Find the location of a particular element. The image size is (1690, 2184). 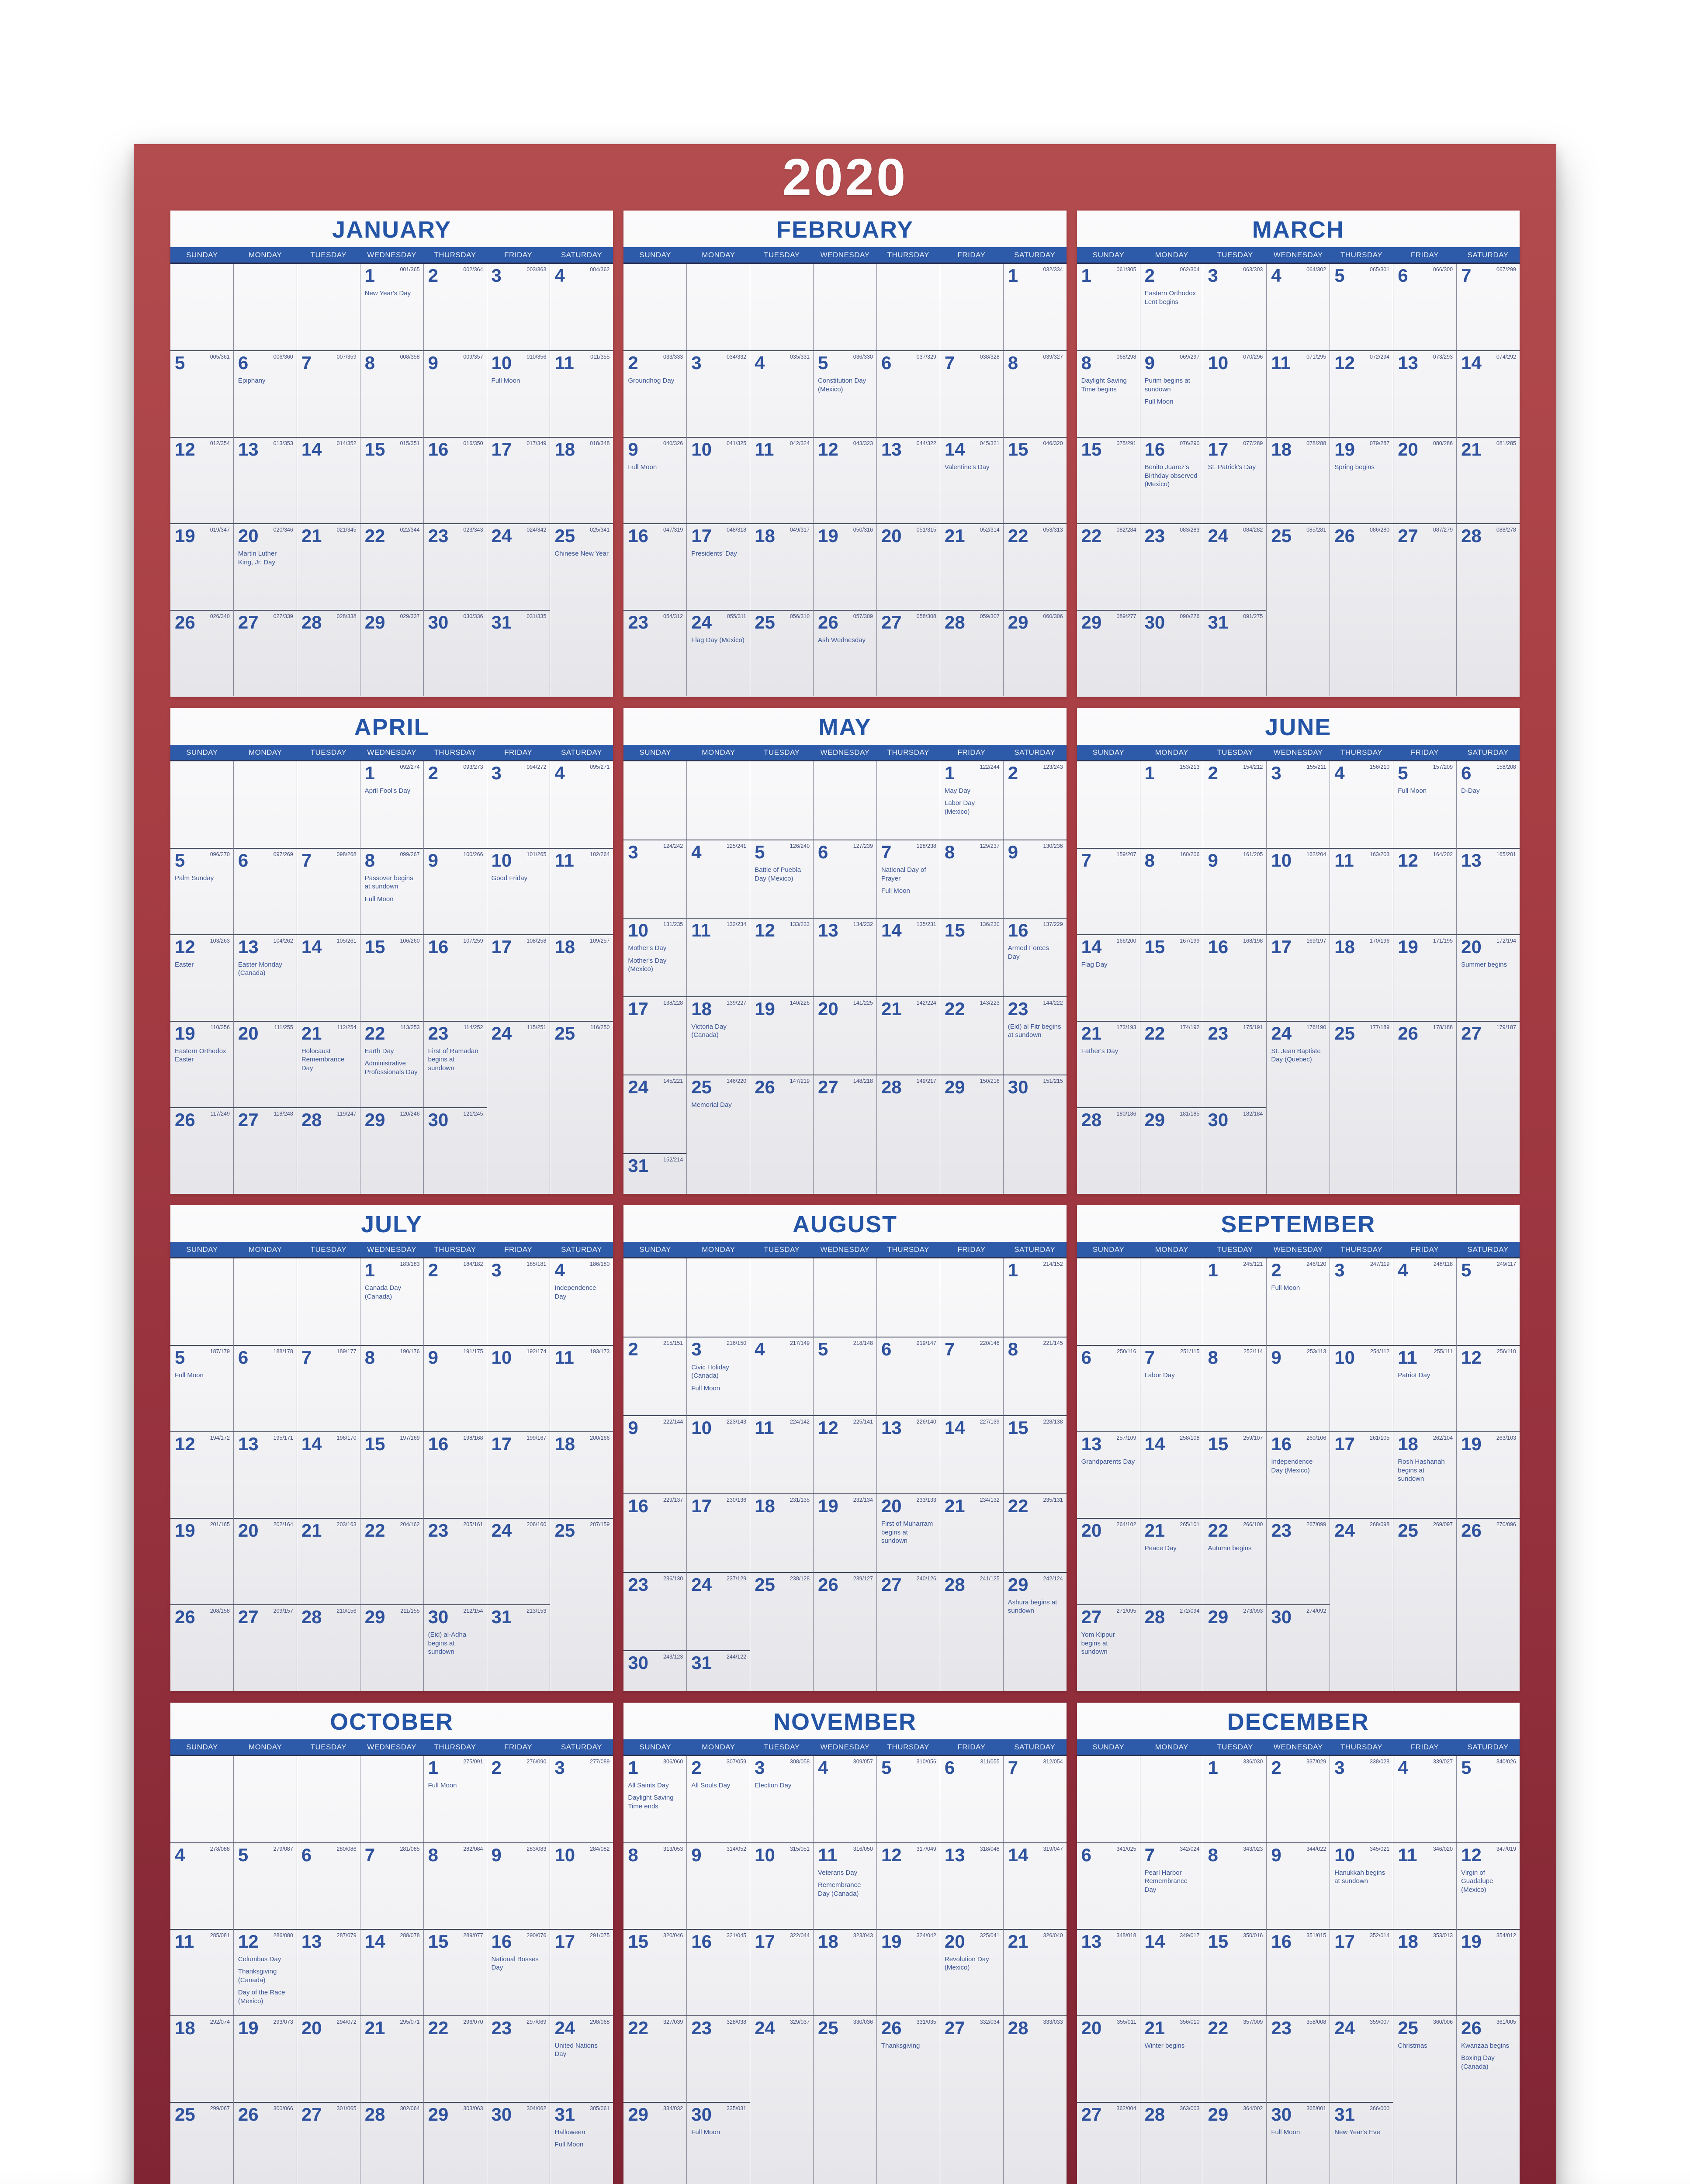

day-cell: 020/346 20 Martin Luther King, Jr. Day is located at coordinates (265, 566).